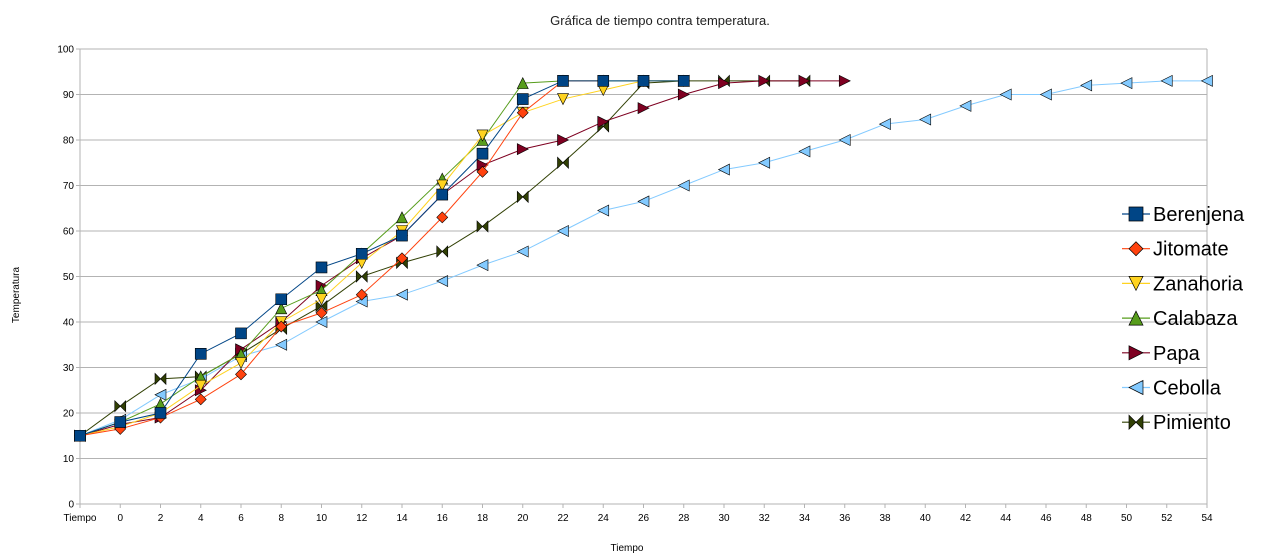 The width and height of the screenshot is (1281, 554). Describe the element at coordinates (765, 518) in the screenshot. I see `x-tick-label: 32` at that location.